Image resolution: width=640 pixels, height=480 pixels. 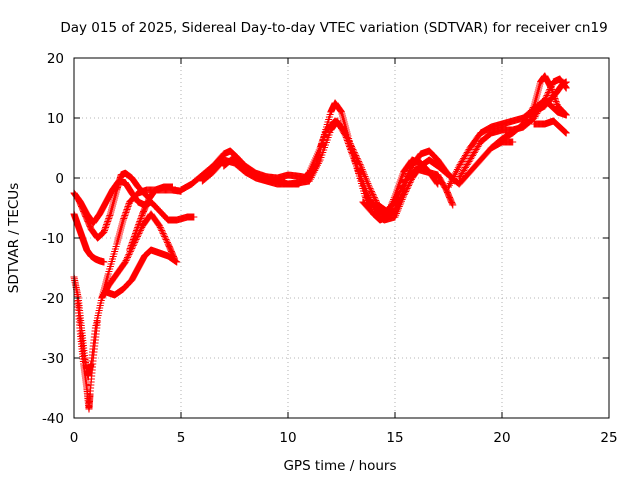 What do you see at coordinates (287, 438) in the screenshot?
I see `x-tick-label: 10` at bounding box center [287, 438].